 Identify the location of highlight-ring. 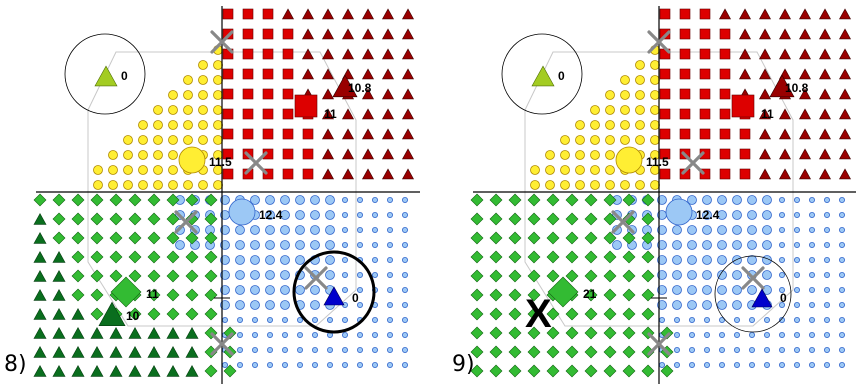
(753, 294).